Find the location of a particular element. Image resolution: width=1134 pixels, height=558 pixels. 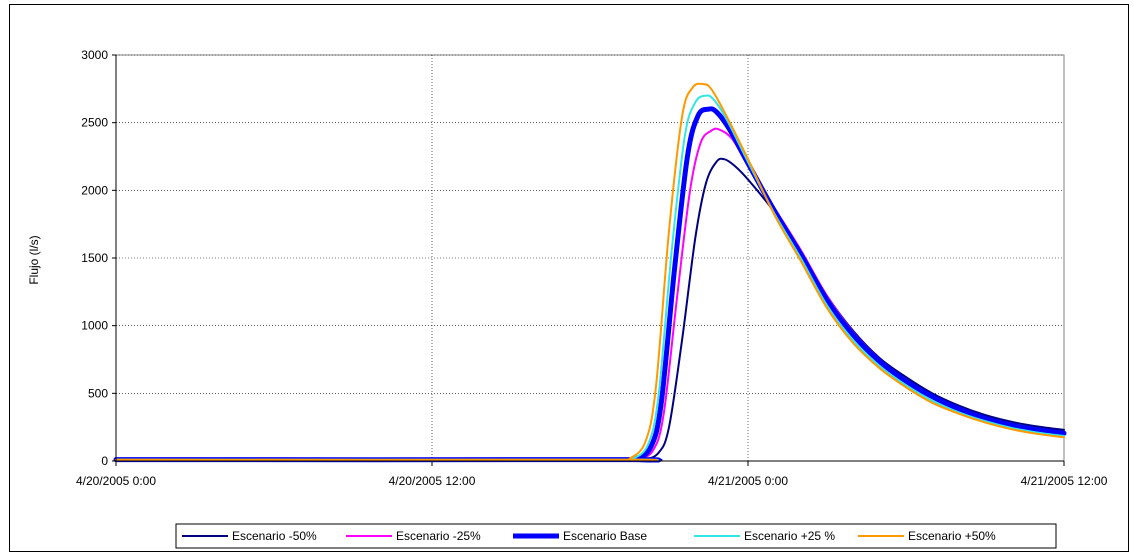

y-tick-label: 2000 is located at coordinates (94, 190).